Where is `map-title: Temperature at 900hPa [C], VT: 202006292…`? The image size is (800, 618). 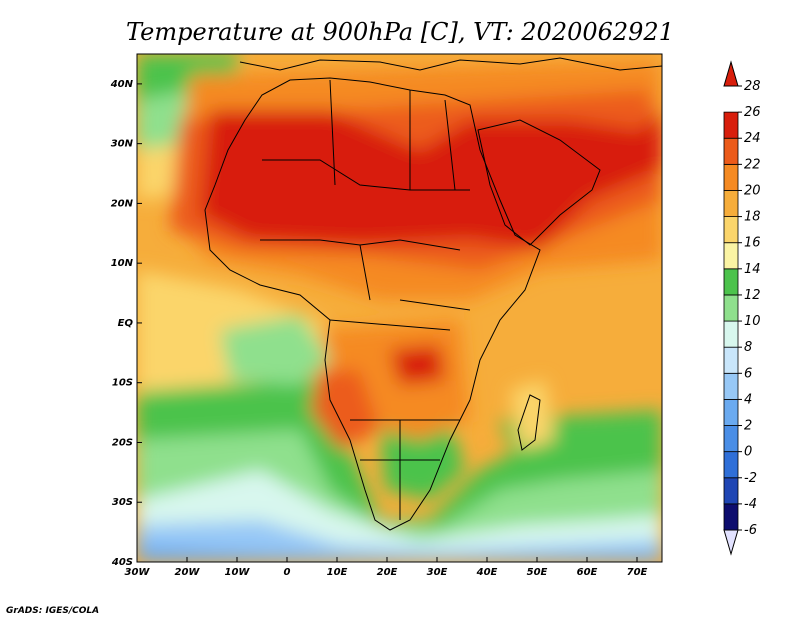 map-title: Temperature at 900hPa [C], VT: 202006292… is located at coordinates (400, 32).